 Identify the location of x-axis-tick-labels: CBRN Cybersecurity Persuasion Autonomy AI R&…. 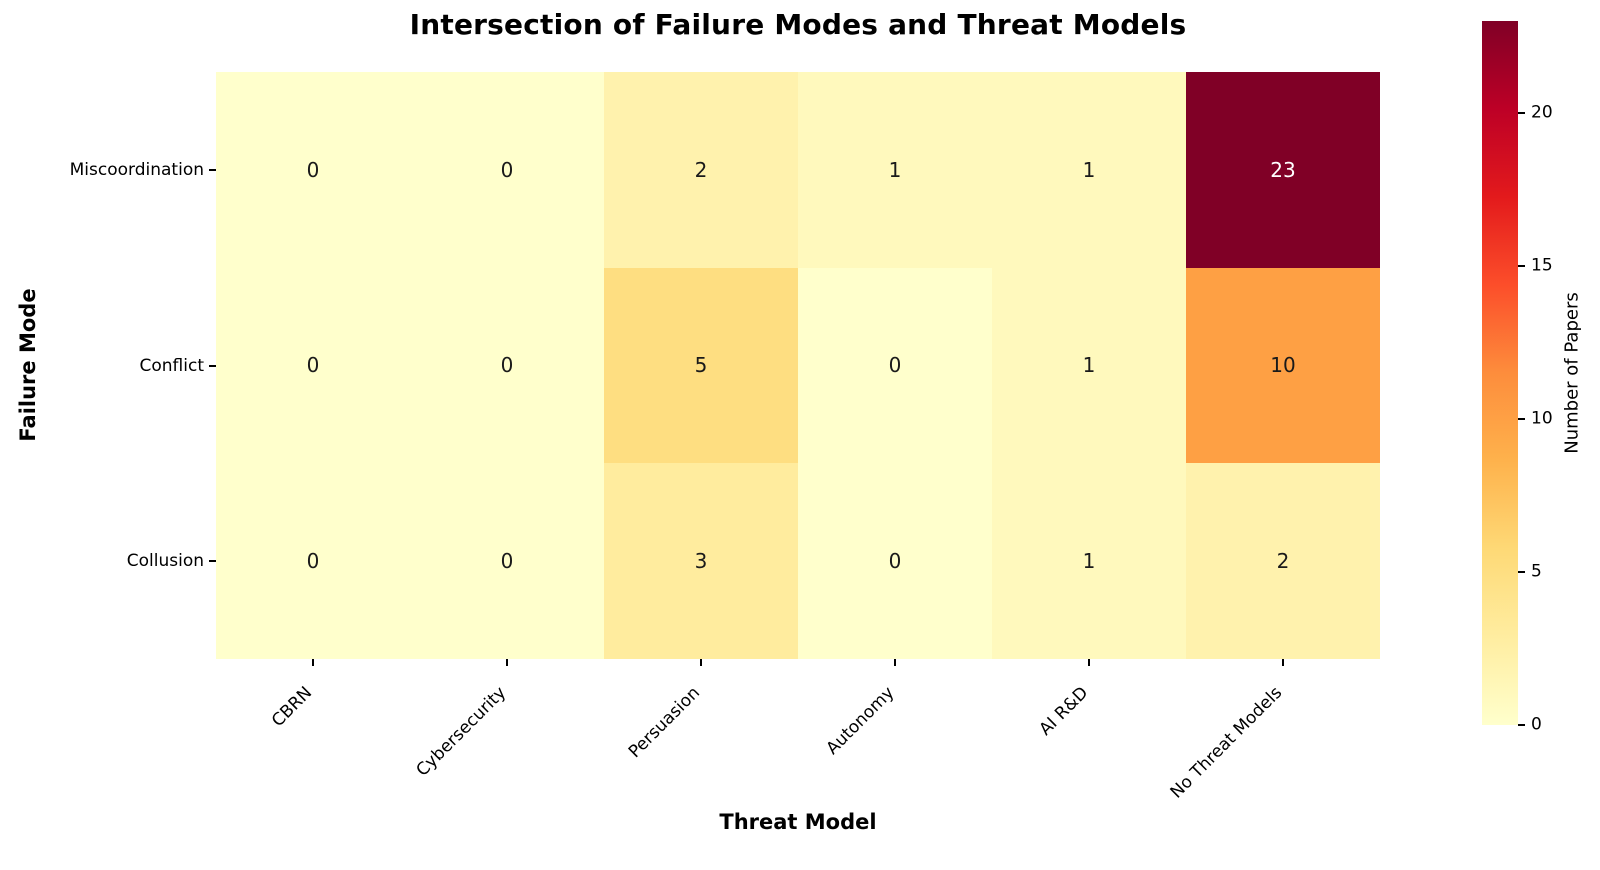
(798, 746).